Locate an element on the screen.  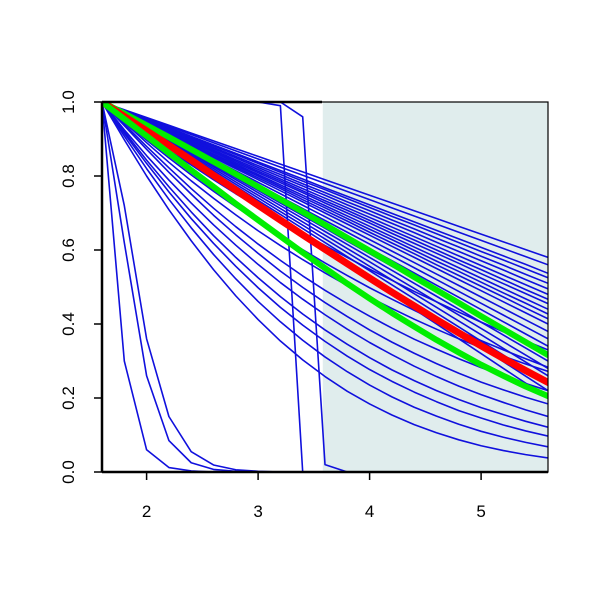
y-tick-label: 0.2 is located at coordinates (68, 398).